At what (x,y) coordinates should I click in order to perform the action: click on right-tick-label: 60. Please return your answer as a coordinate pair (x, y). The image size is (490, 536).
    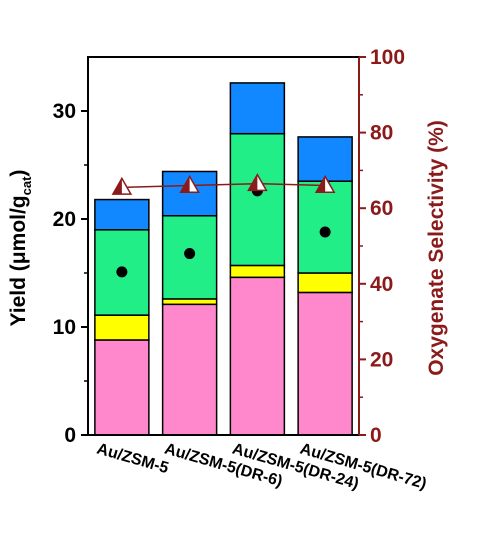
    Looking at the image, I should click on (381, 208).